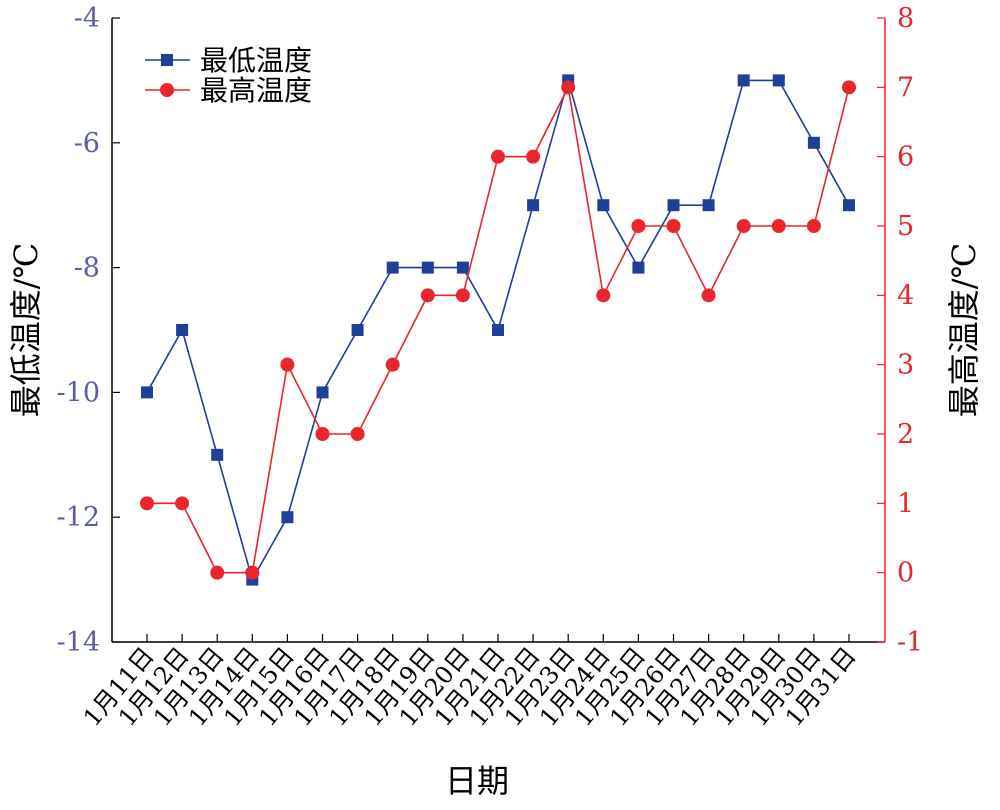 Image resolution: width=1000 pixels, height=810 pixels. What do you see at coordinates (477, 781) in the screenshot?
I see `x-axis-title: 日期` at bounding box center [477, 781].